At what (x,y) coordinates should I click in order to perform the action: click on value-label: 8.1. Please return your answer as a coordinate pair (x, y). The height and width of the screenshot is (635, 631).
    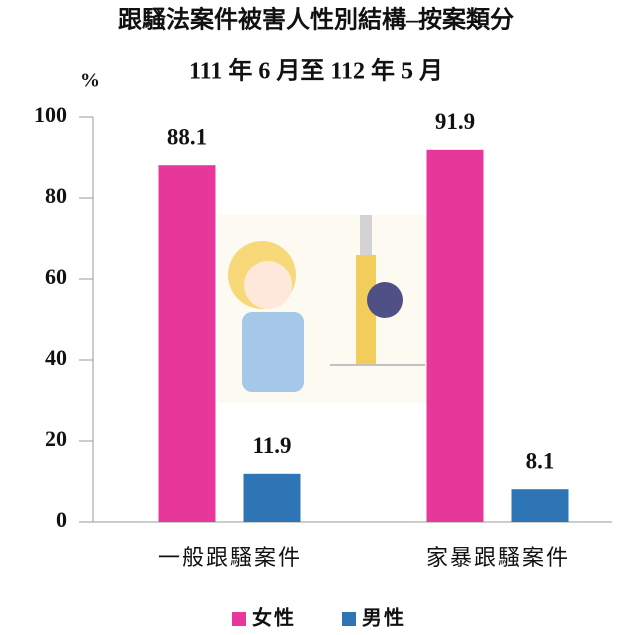
    Looking at the image, I should click on (540, 460).